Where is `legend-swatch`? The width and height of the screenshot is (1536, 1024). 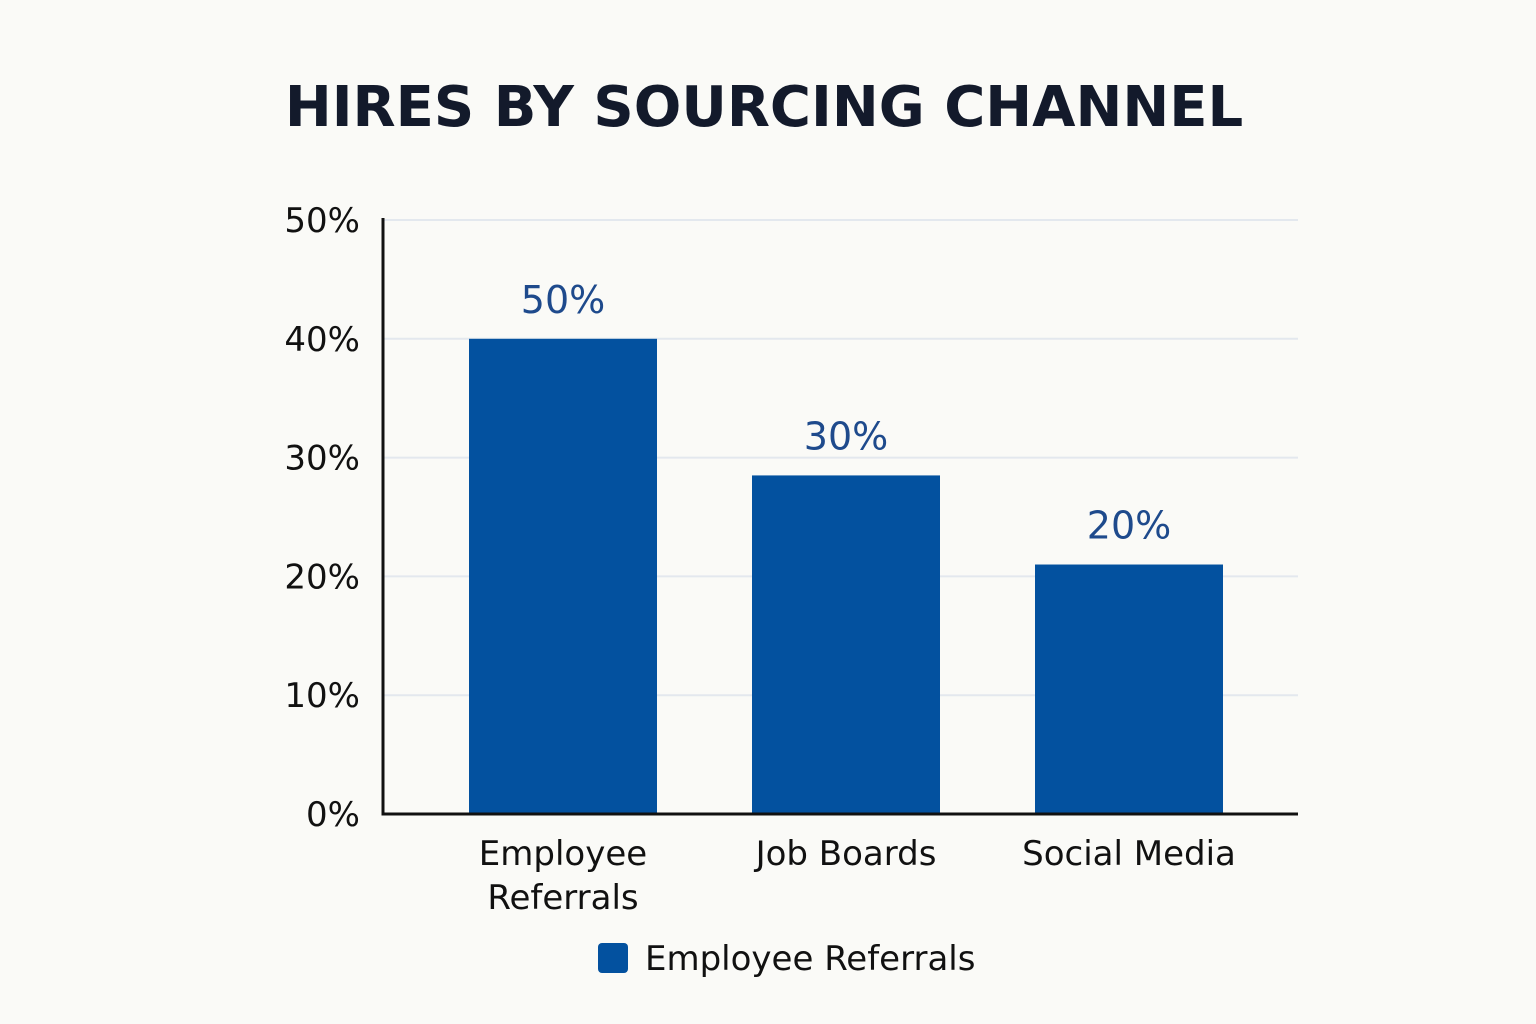
legend-swatch is located at coordinates (613, 958).